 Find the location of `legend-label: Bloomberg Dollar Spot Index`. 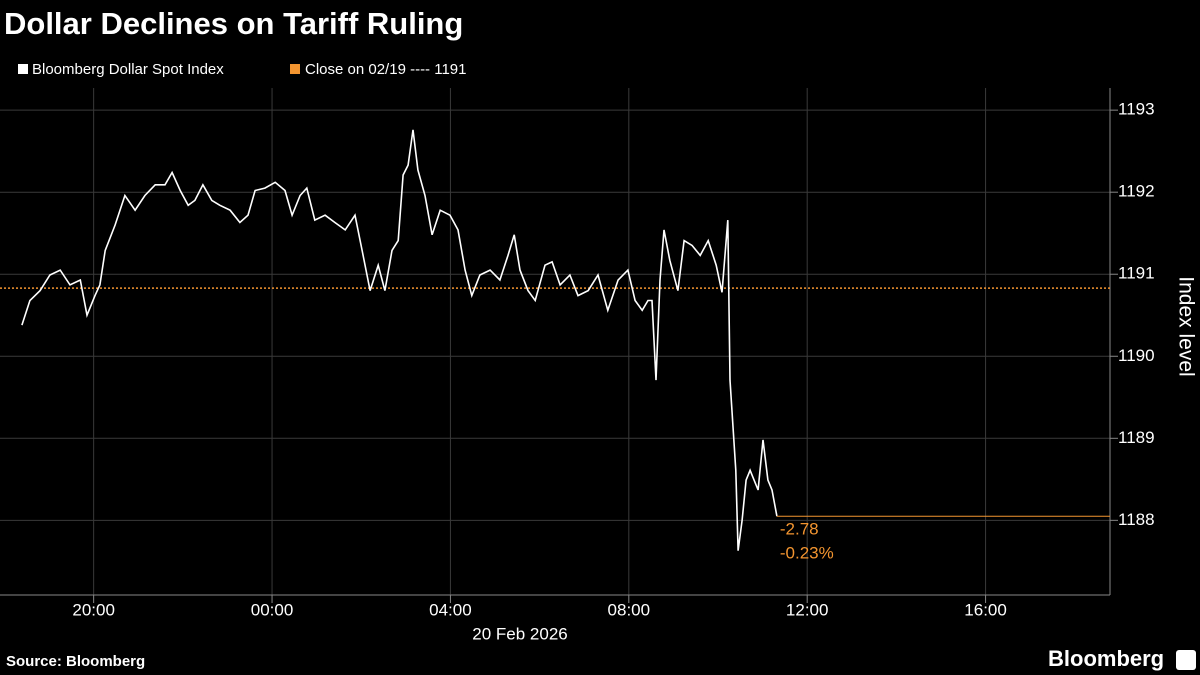

legend-label: Bloomberg Dollar Spot Index is located at coordinates (128, 69).